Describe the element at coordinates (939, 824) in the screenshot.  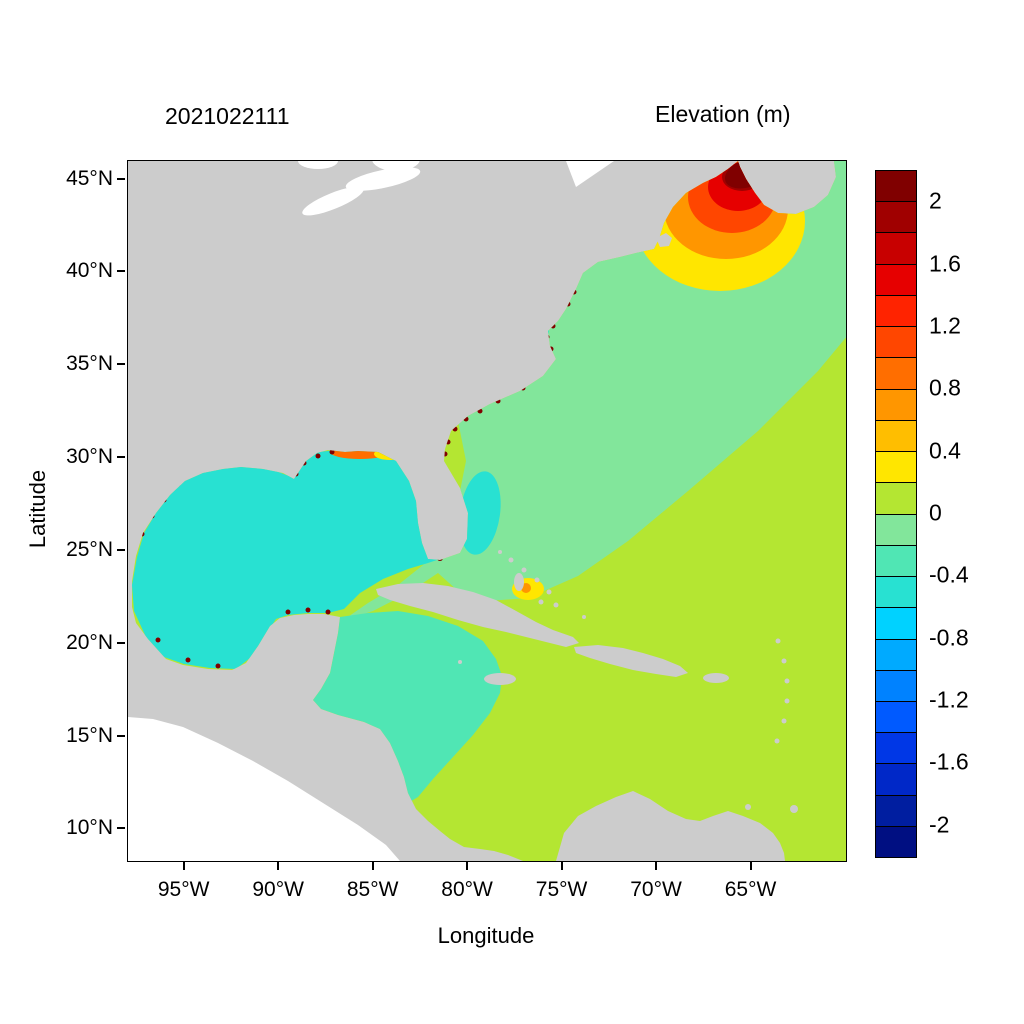
I see `colorbar-tick-label: -2` at that location.